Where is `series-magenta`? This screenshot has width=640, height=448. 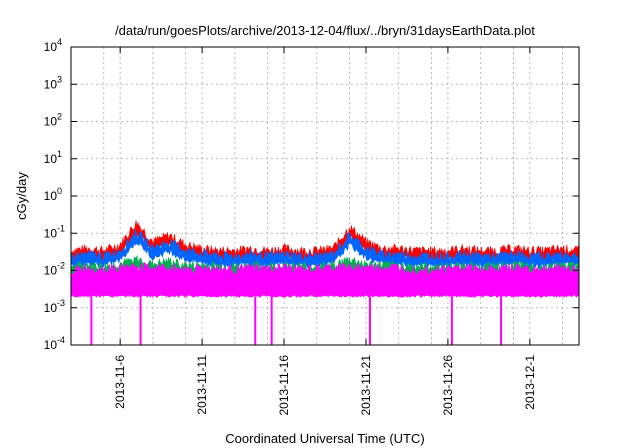 series-magenta is located at coordinates (325, 303).